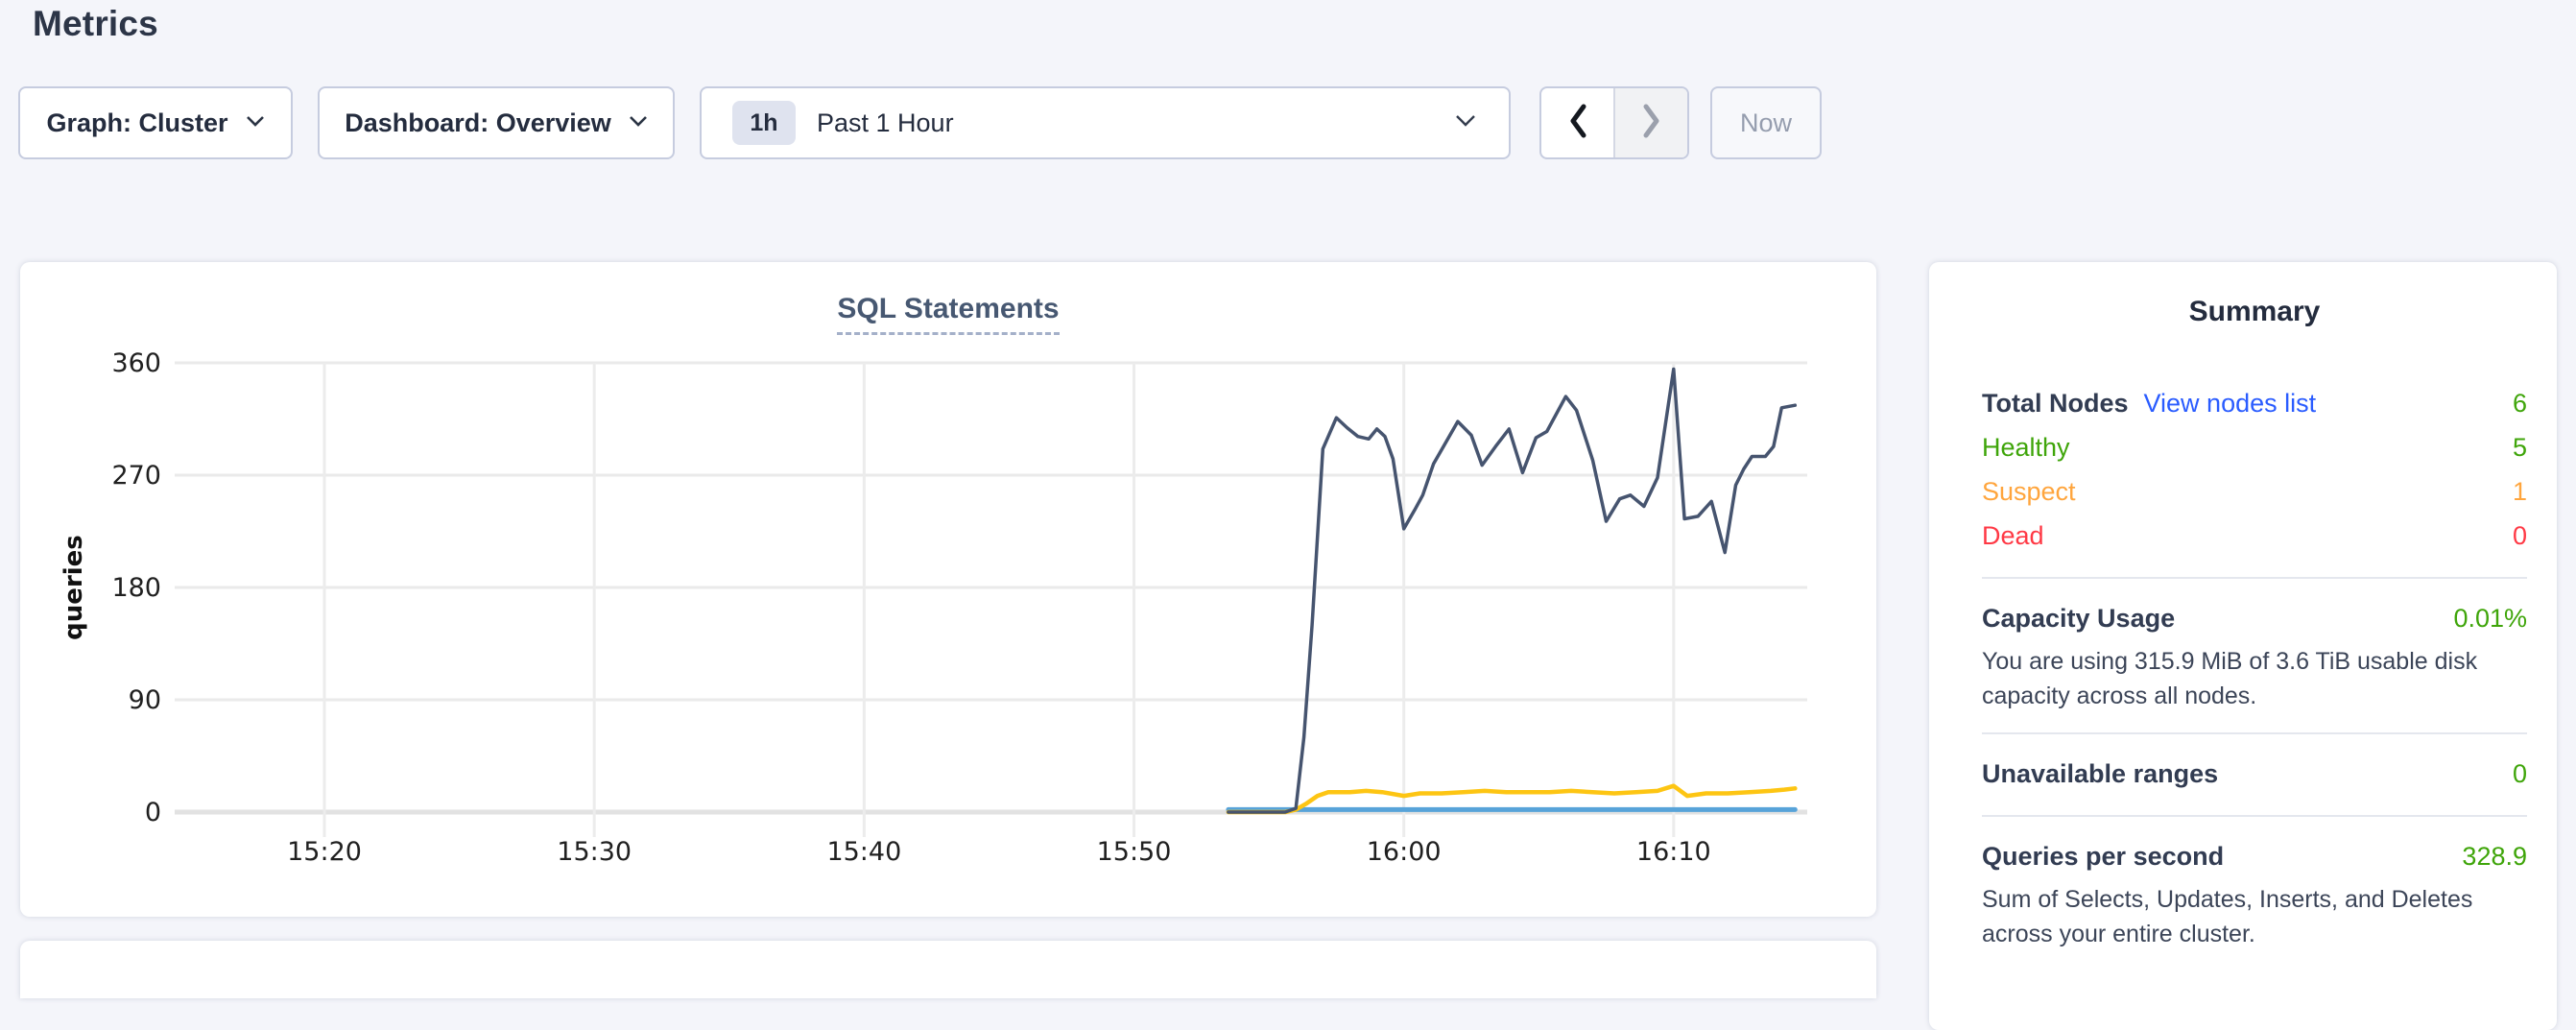 This screenshot has width=2576, height=1030. What do you see at coordinates (2519, 535) in the screenshot?
I see `dead-value: 0` at bounding box center [2519, 535].